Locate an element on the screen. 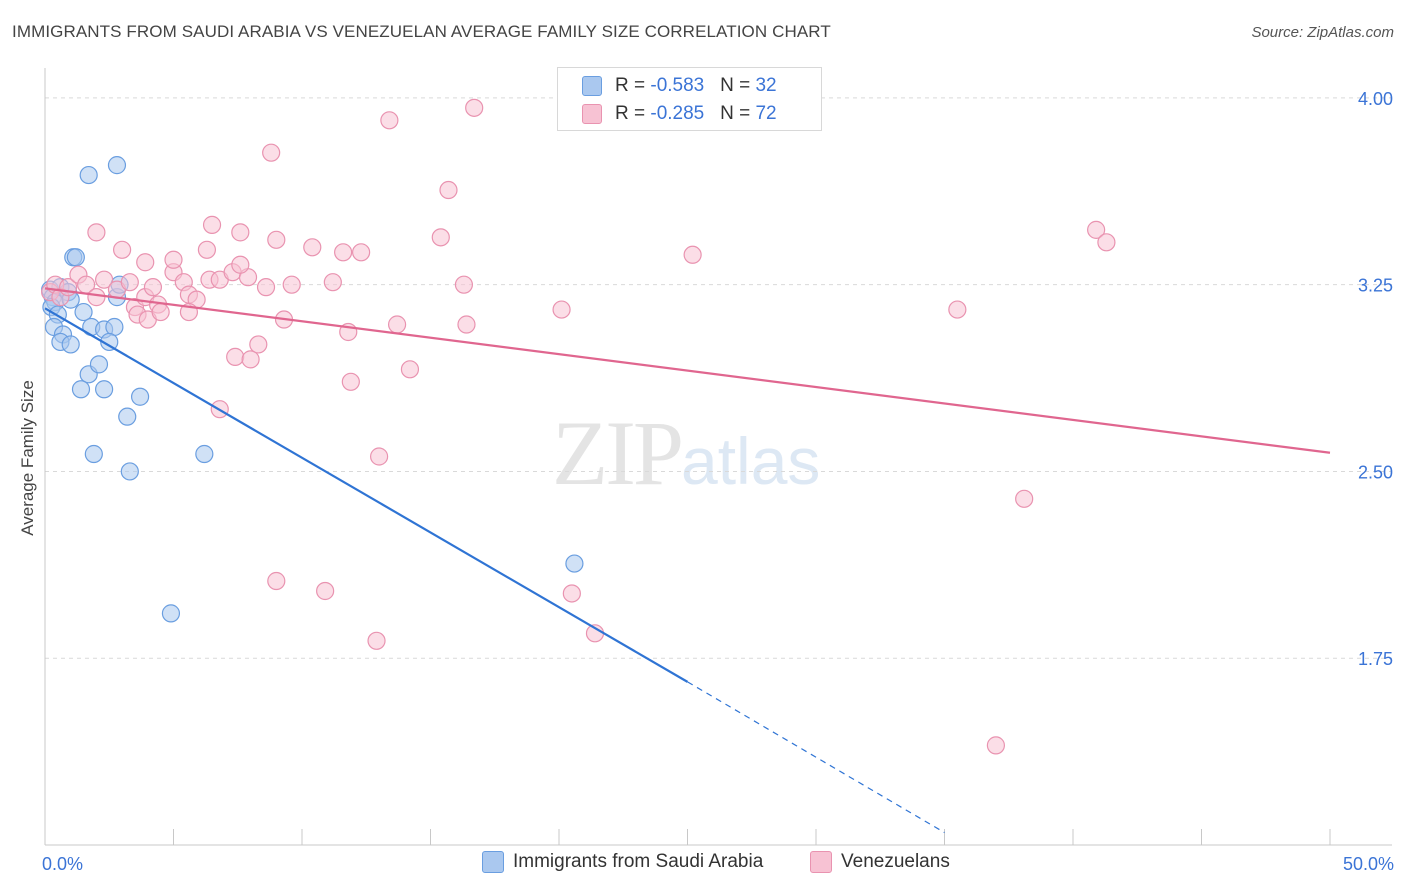  legend-r-value: -0.583 is located at coordinates (677, 85).